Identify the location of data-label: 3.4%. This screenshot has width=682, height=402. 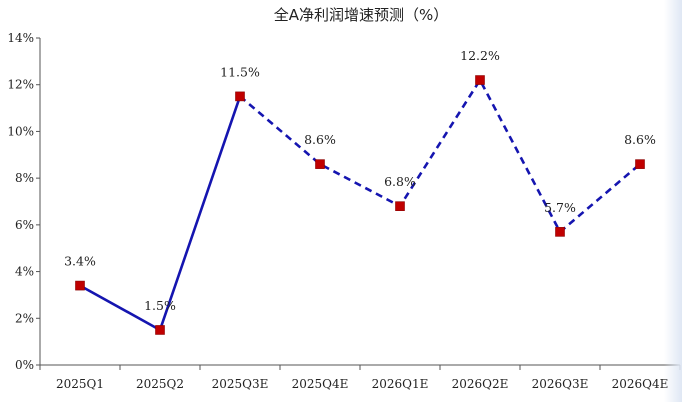
(80, 261).